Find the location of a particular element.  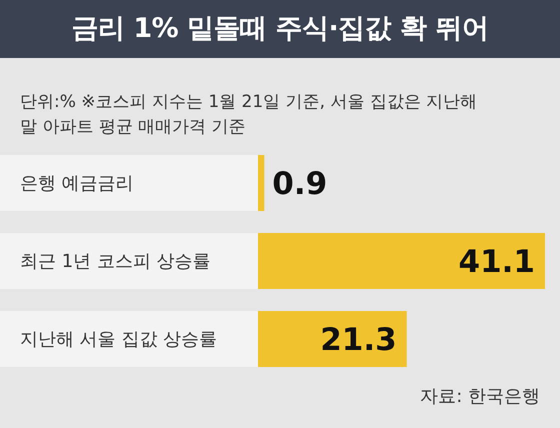

data-label: 0.9 is located at coordinates (300, 184).